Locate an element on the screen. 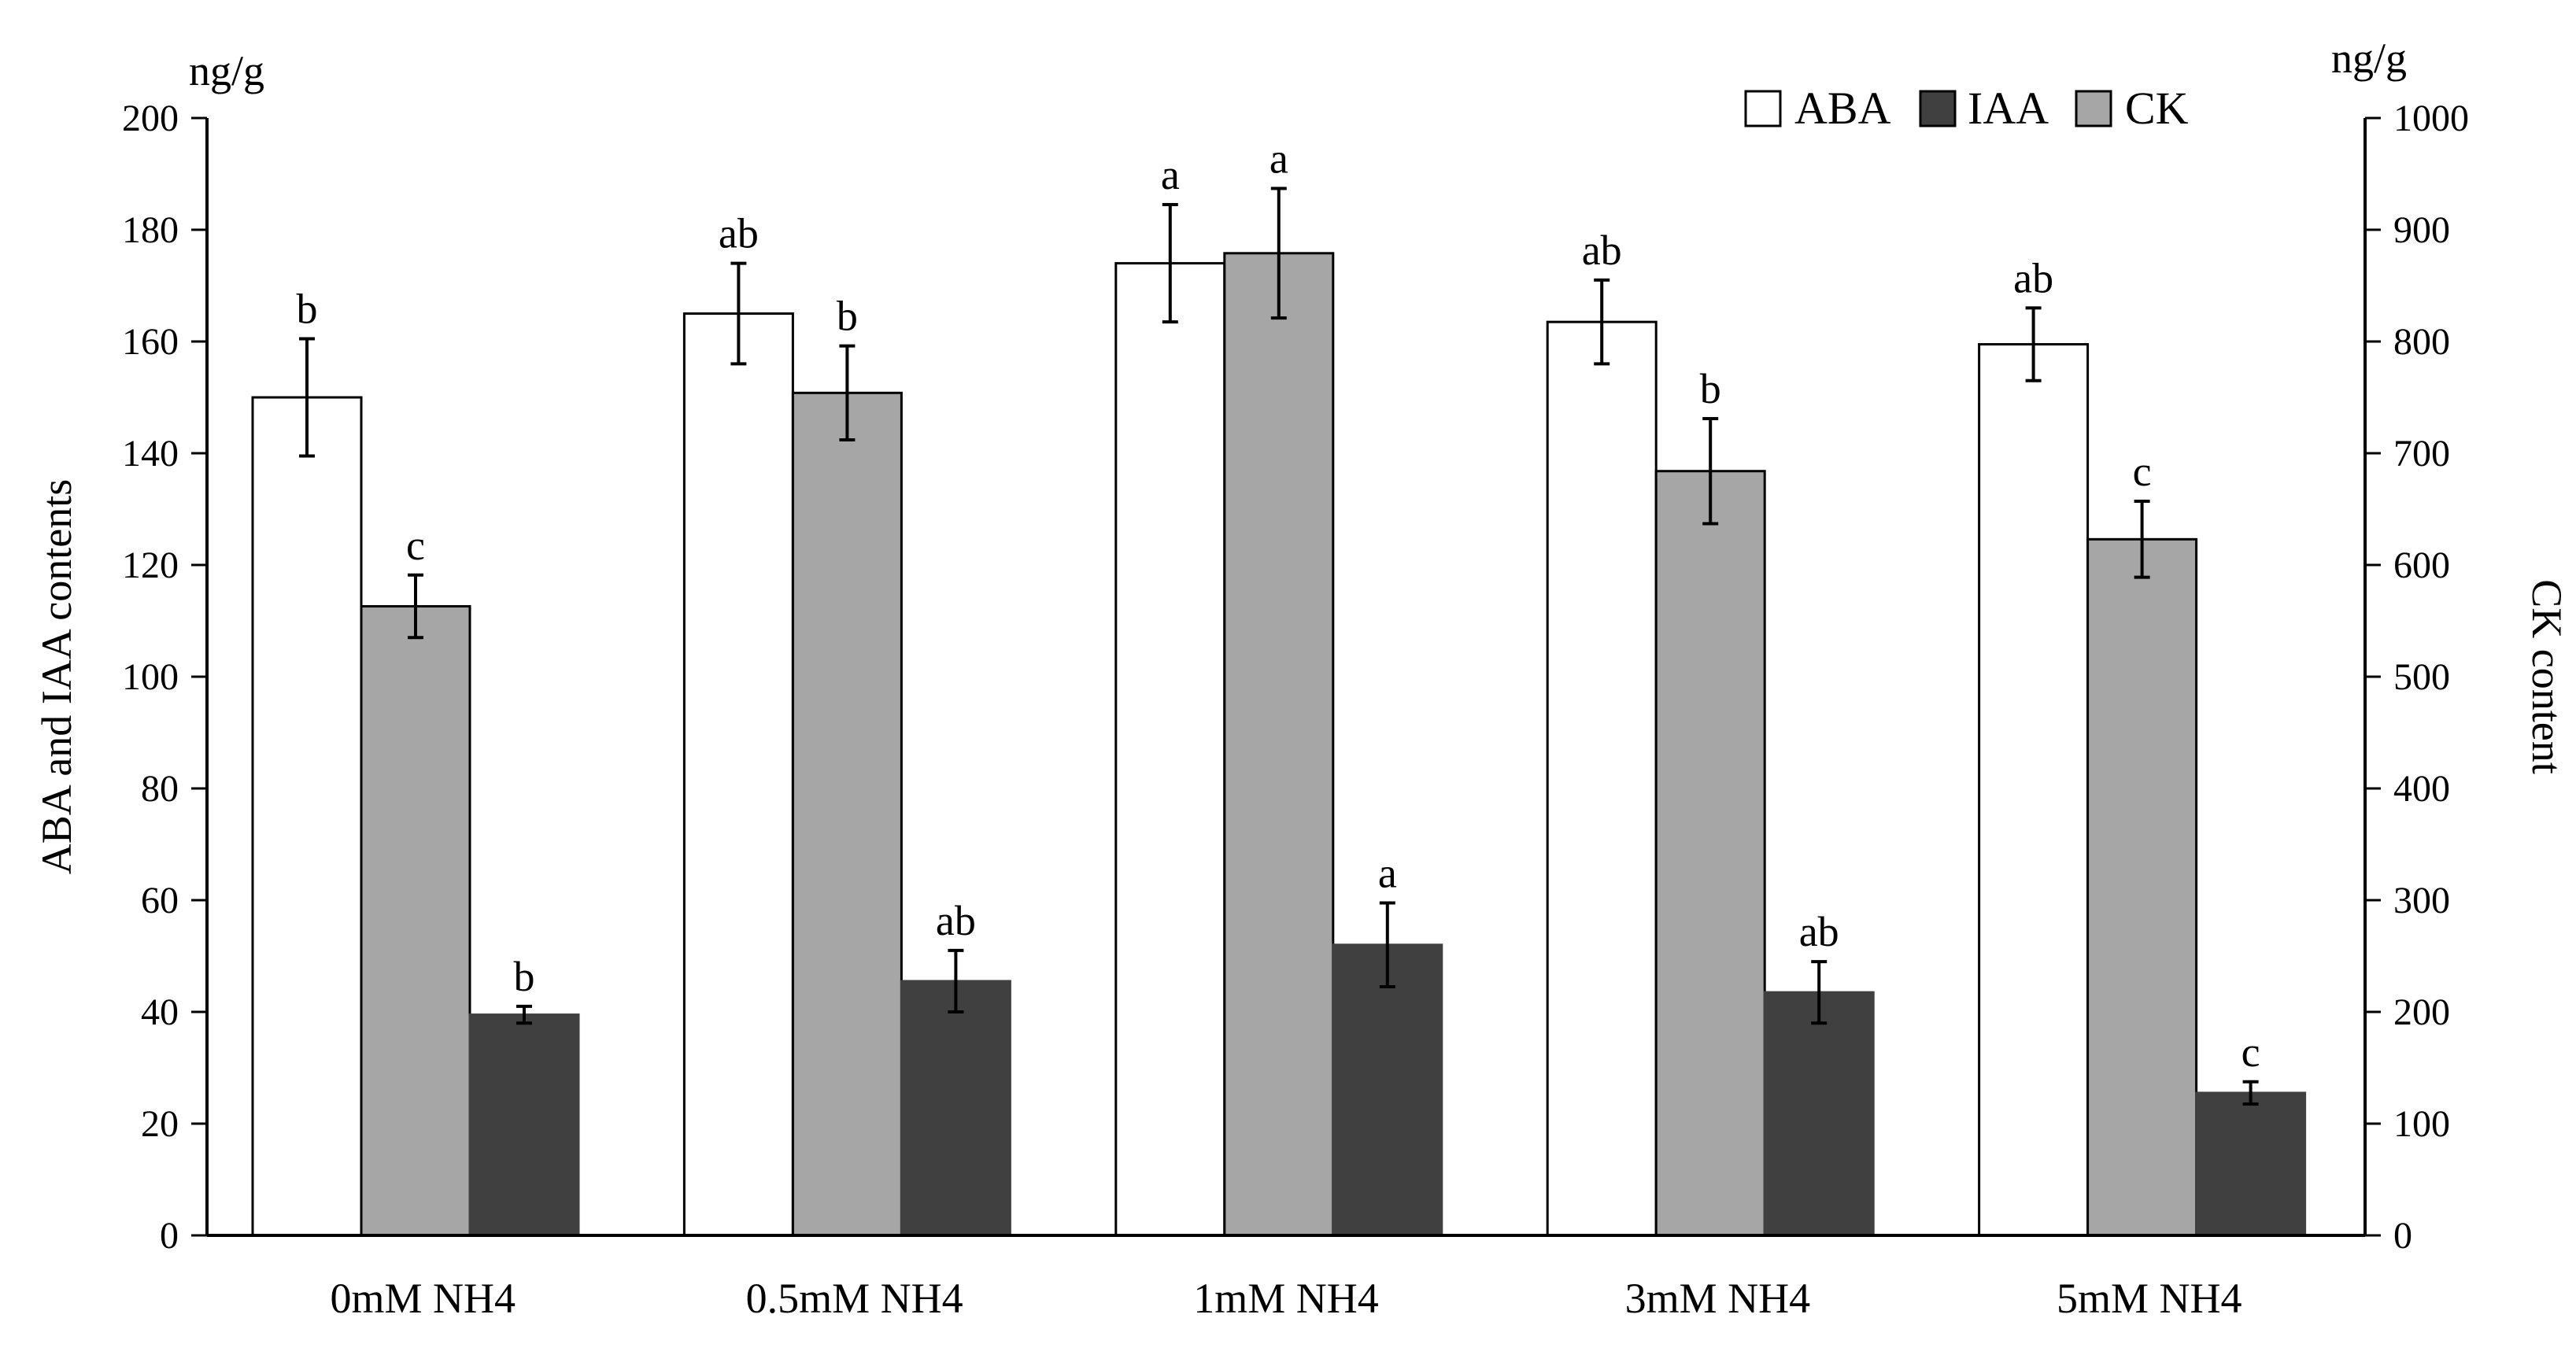 The height and width of the screenshot is (1366, 2576). right-tick-label-300: 300 is located at coordinates (2421, 900).